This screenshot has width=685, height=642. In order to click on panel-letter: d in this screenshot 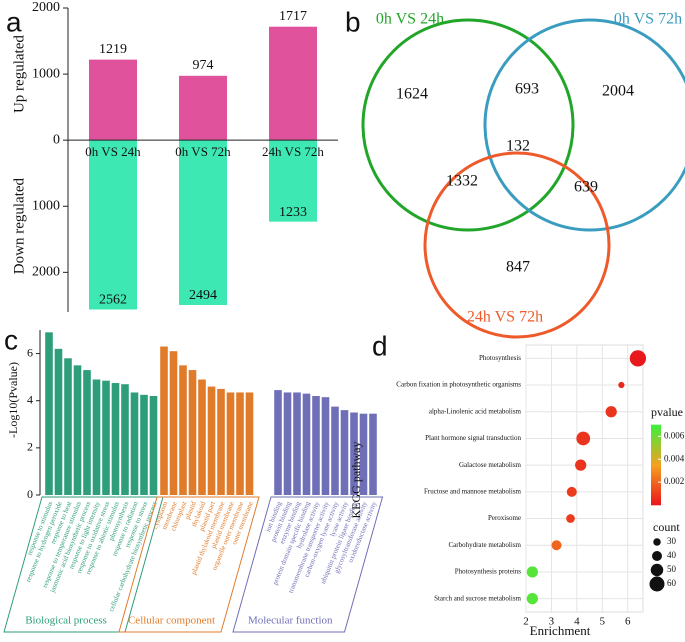, I will do `click(380, 345)`.